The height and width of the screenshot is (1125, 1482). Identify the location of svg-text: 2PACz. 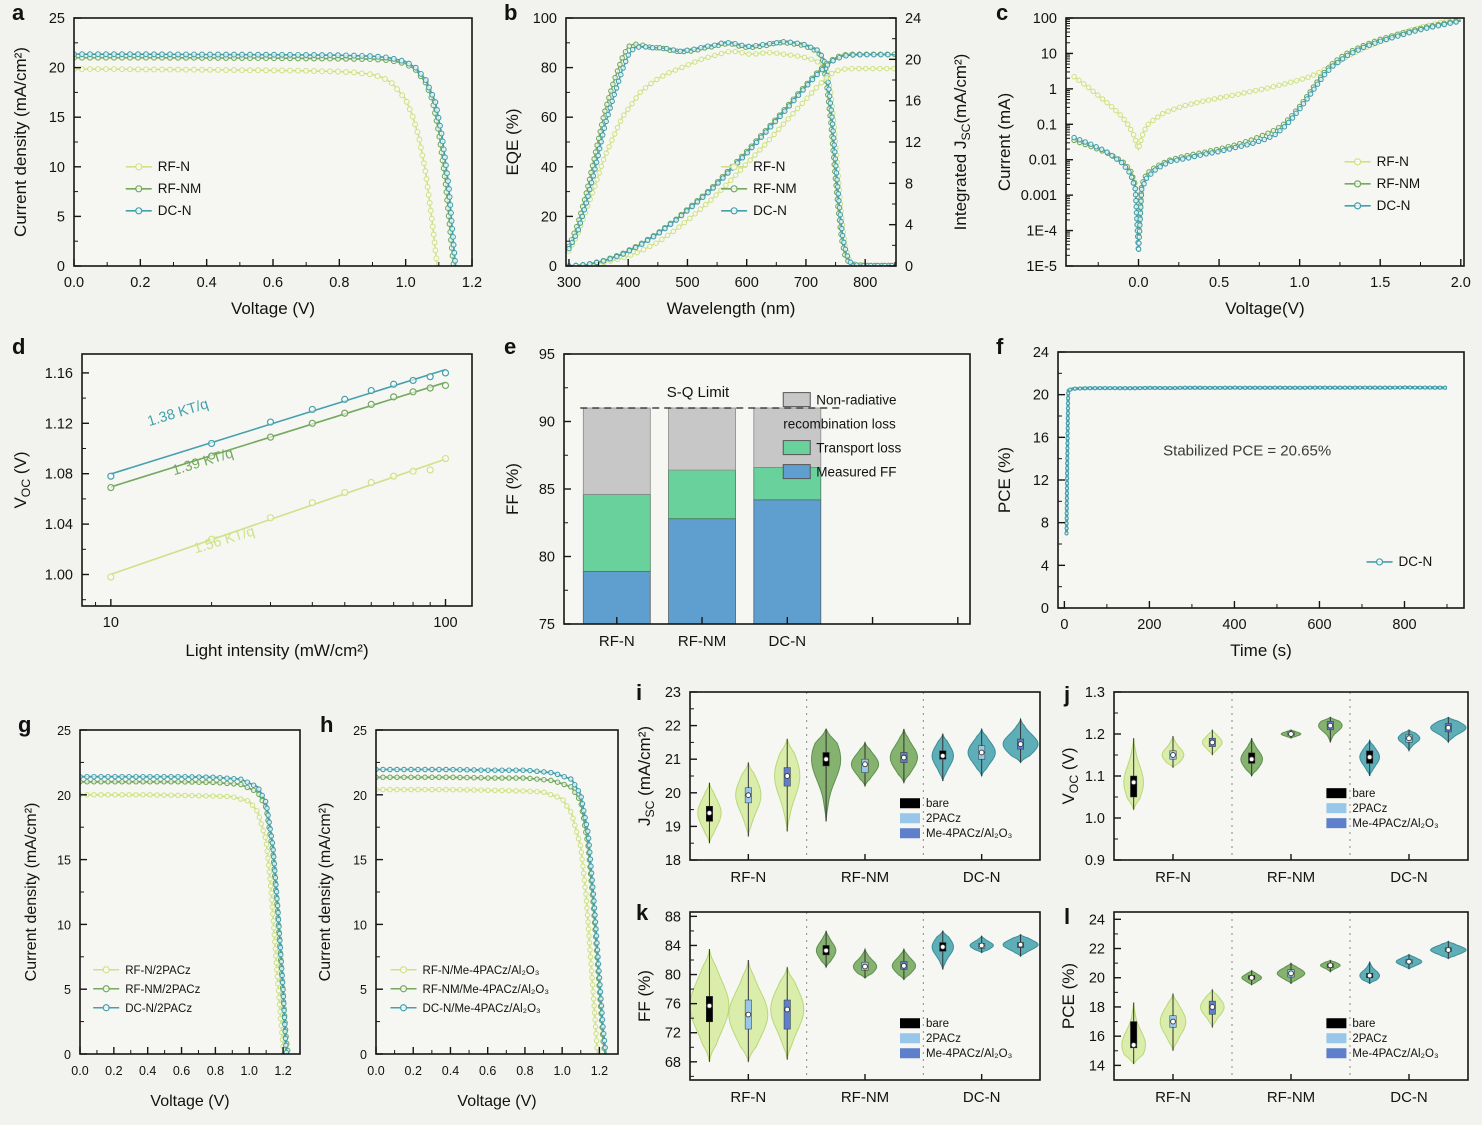
(943, 819).